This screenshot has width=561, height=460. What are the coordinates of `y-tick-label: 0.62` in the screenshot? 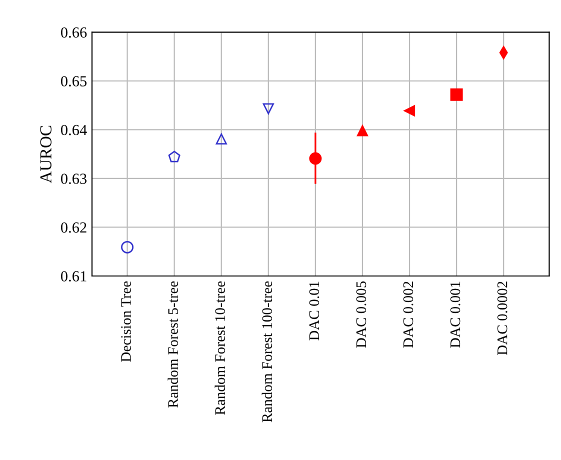 It's located at (73, 227).